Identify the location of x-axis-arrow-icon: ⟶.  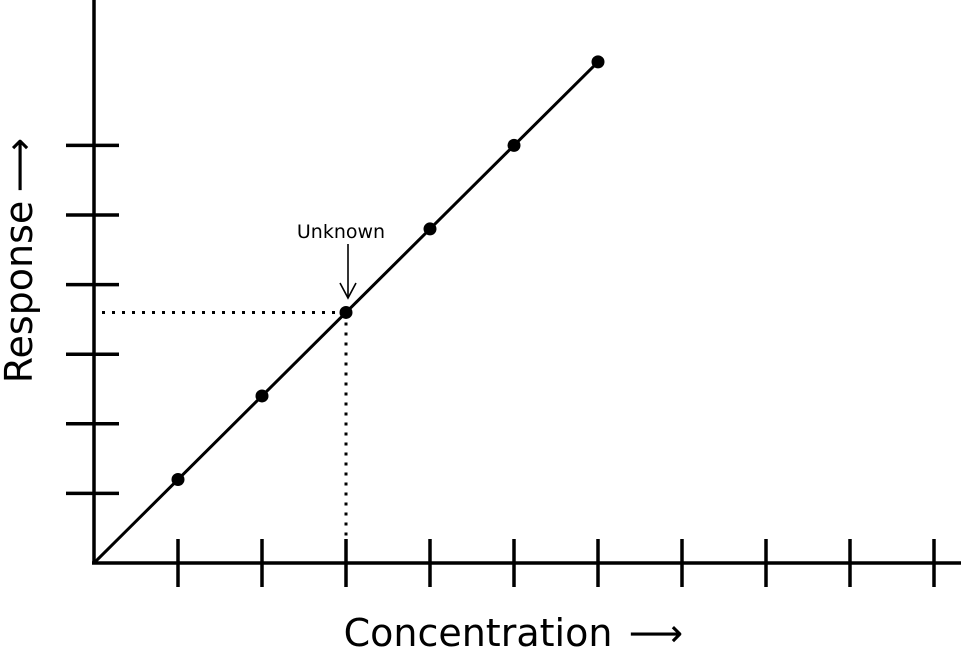
(656, 629).